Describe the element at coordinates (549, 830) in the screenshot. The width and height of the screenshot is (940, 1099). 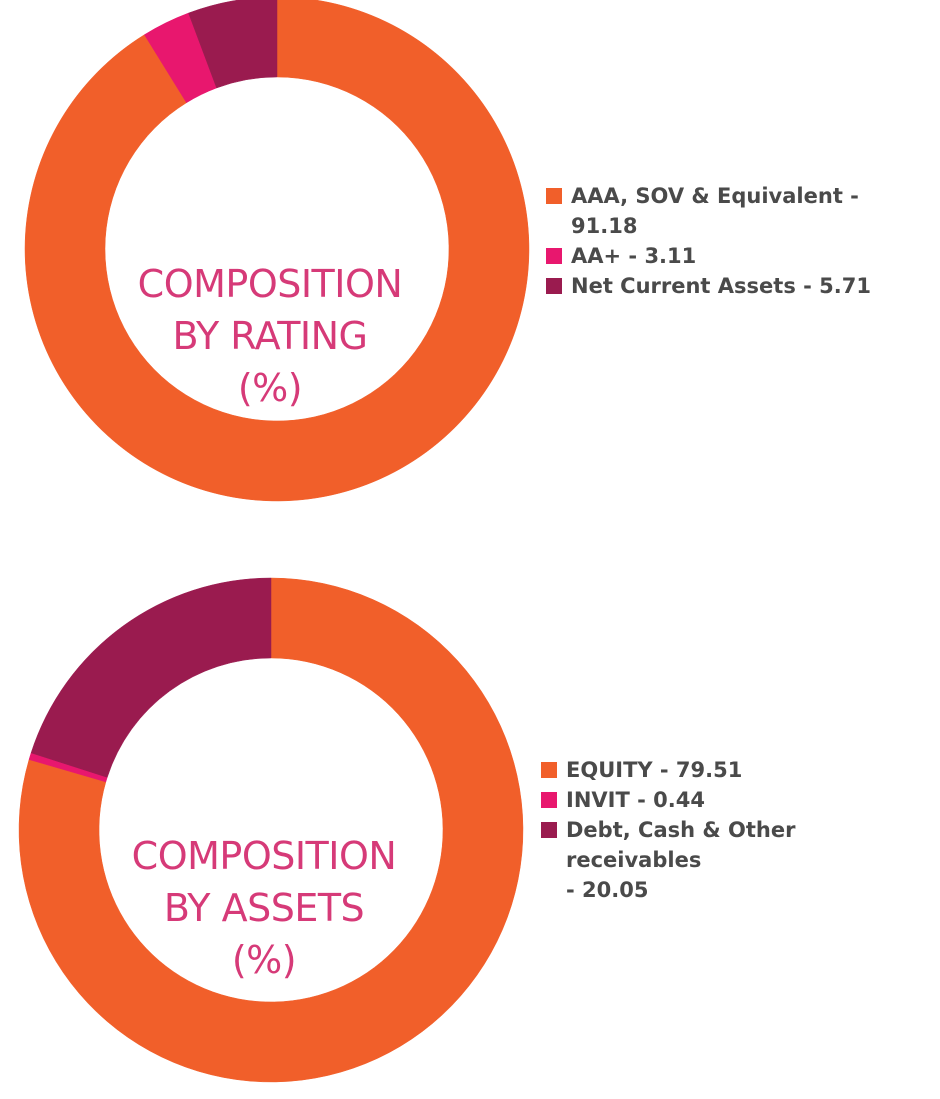
I see `legend-swatch-debt-cash` at that location.